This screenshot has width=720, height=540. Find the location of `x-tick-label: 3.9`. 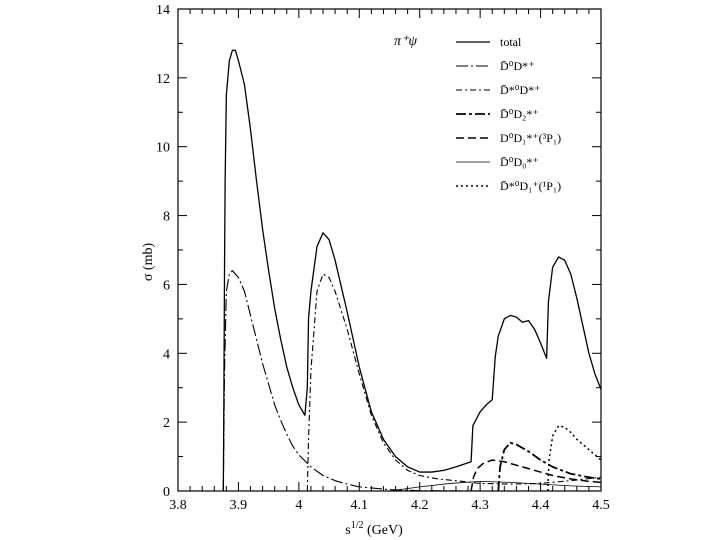

x-tick-label: 3.9 is located at coordinates (239, 505).